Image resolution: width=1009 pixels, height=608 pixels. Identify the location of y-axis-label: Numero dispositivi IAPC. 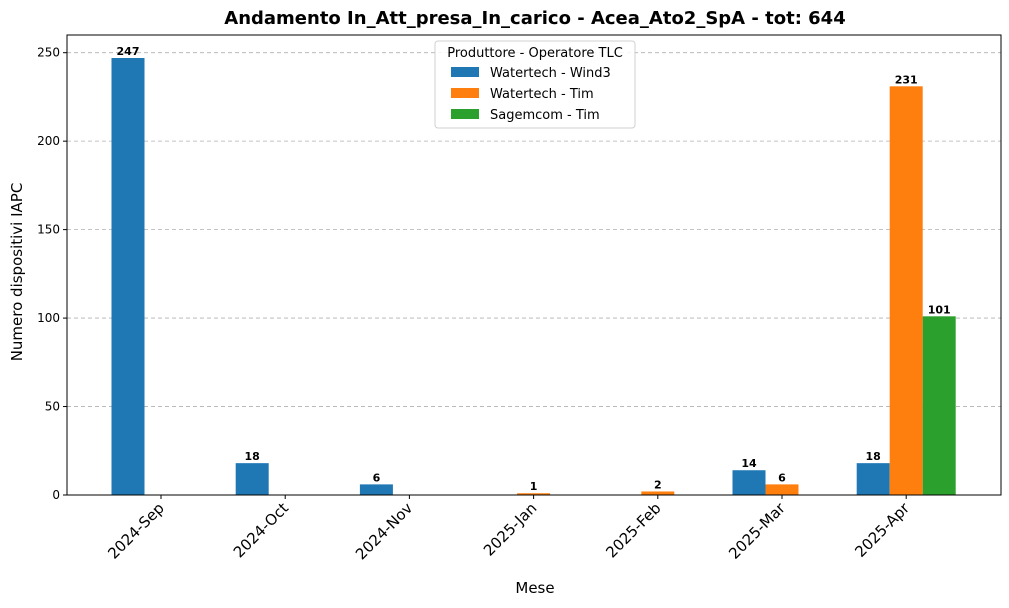
(17, 272).